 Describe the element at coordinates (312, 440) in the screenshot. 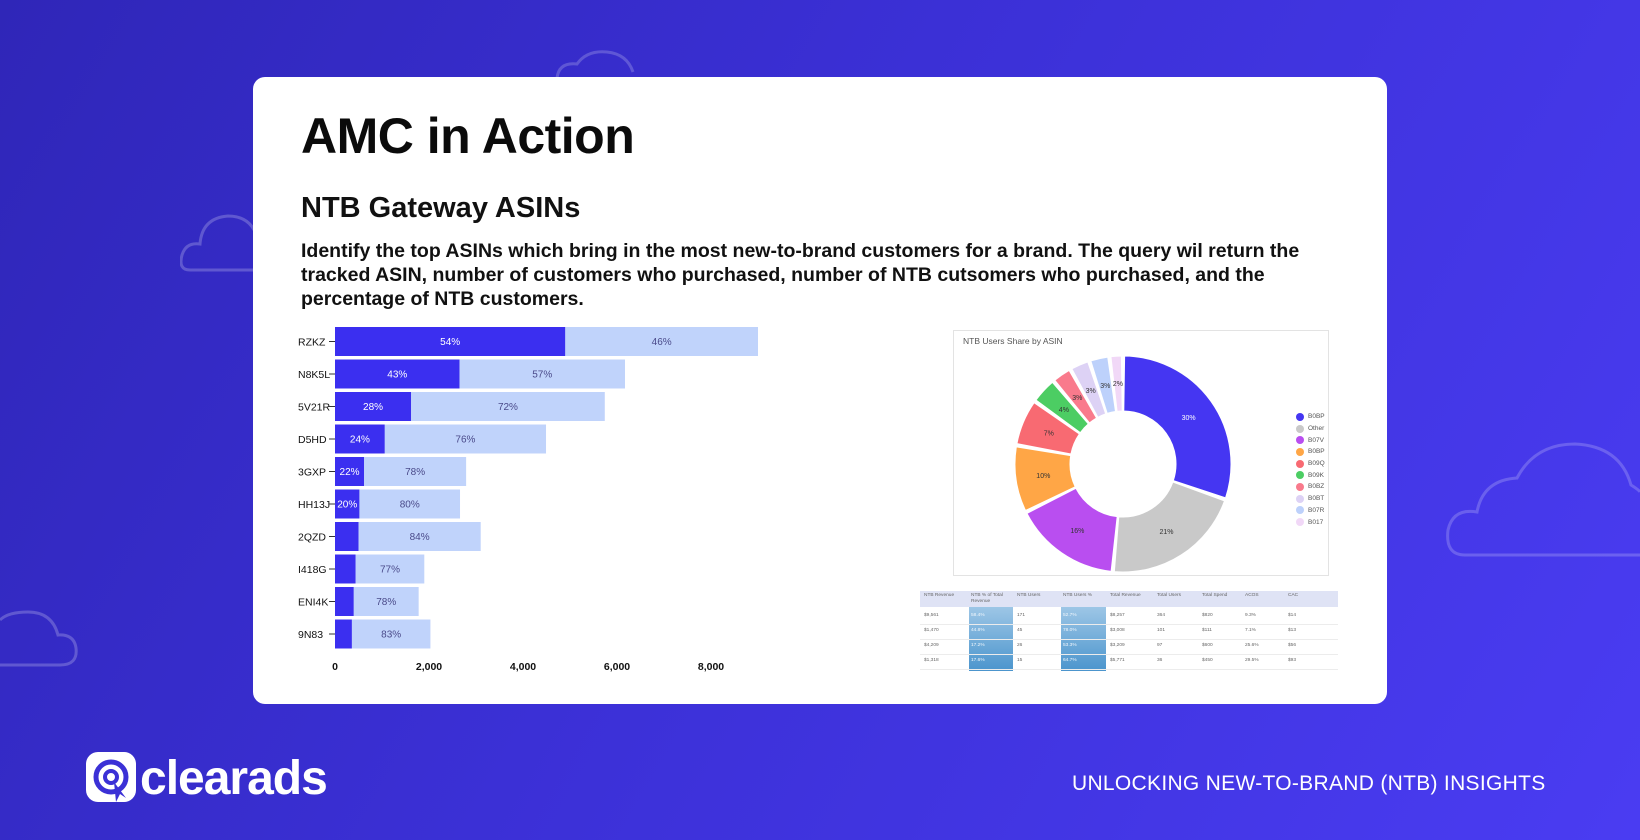

I see `y-tick-label: D5HD` at that location.